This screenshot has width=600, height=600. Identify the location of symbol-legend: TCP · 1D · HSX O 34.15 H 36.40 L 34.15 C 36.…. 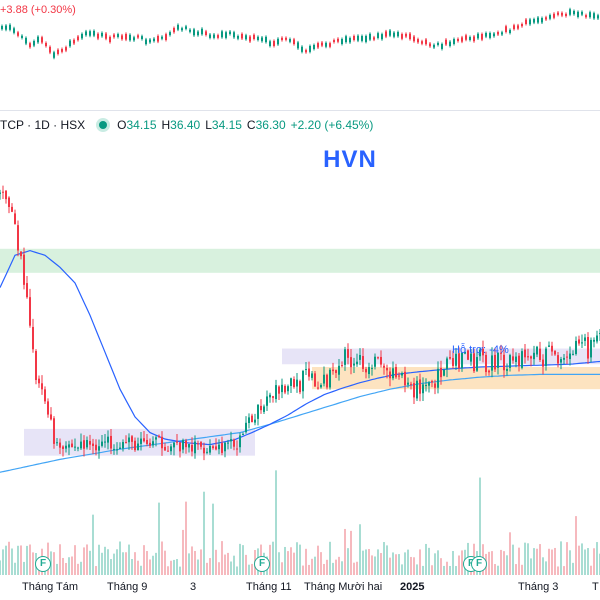
(189, 125).